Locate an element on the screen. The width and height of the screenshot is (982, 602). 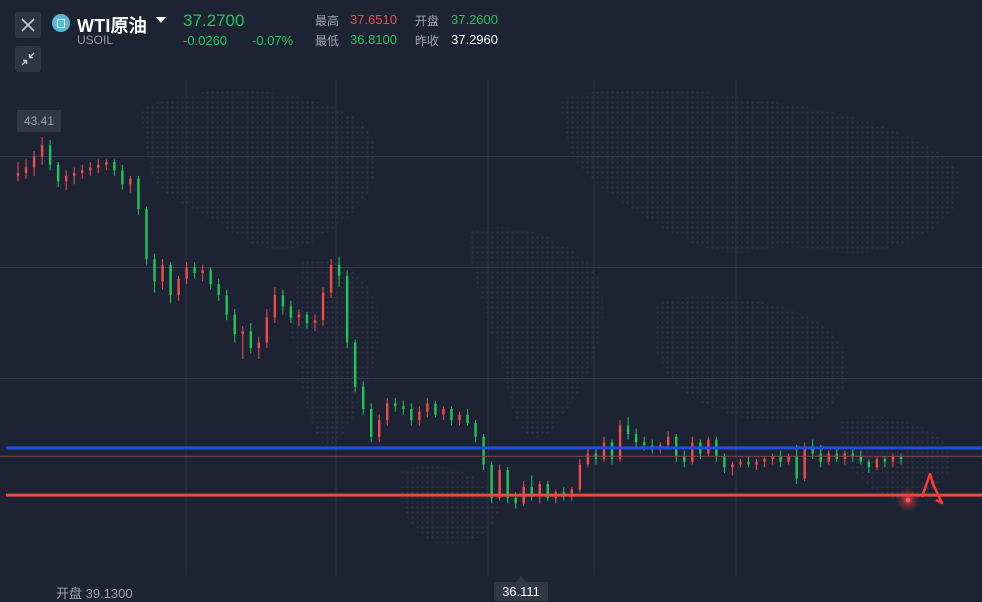
close-icon is located at coordinates (28, 25).